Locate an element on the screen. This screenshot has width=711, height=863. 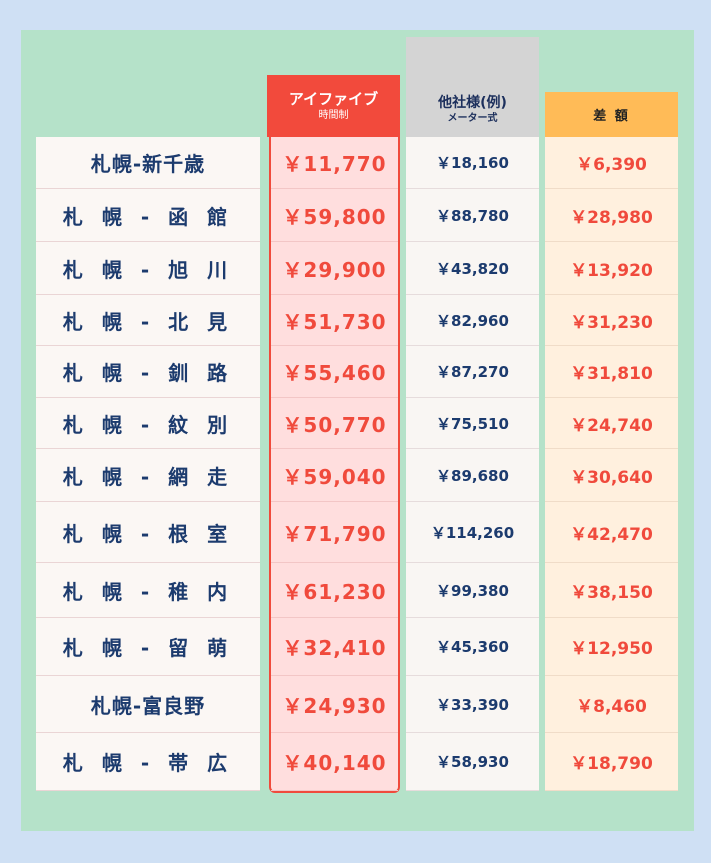
other-price-cell: ￥99,380 is located at coordinates (472, 590).